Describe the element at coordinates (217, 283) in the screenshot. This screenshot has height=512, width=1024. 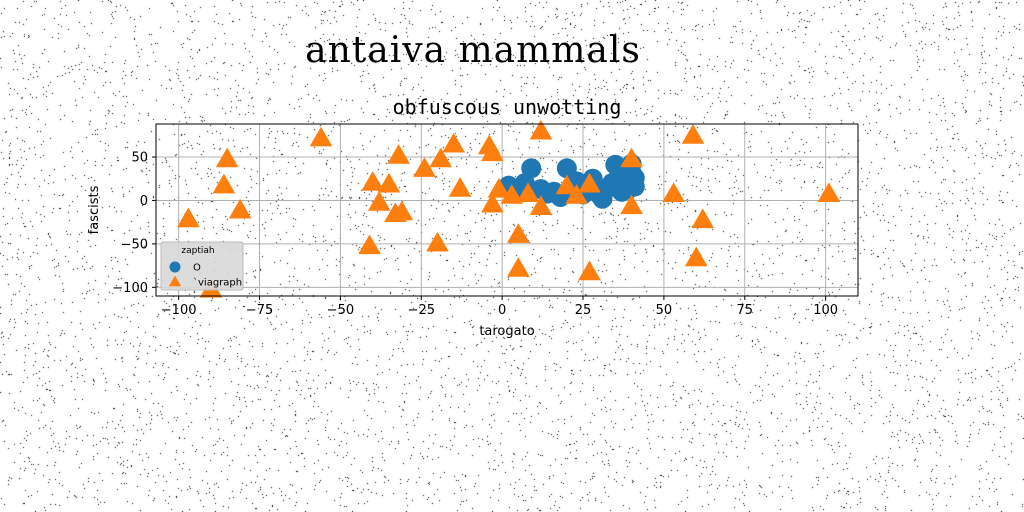
I see `legend-label: `viagraph` at that location.